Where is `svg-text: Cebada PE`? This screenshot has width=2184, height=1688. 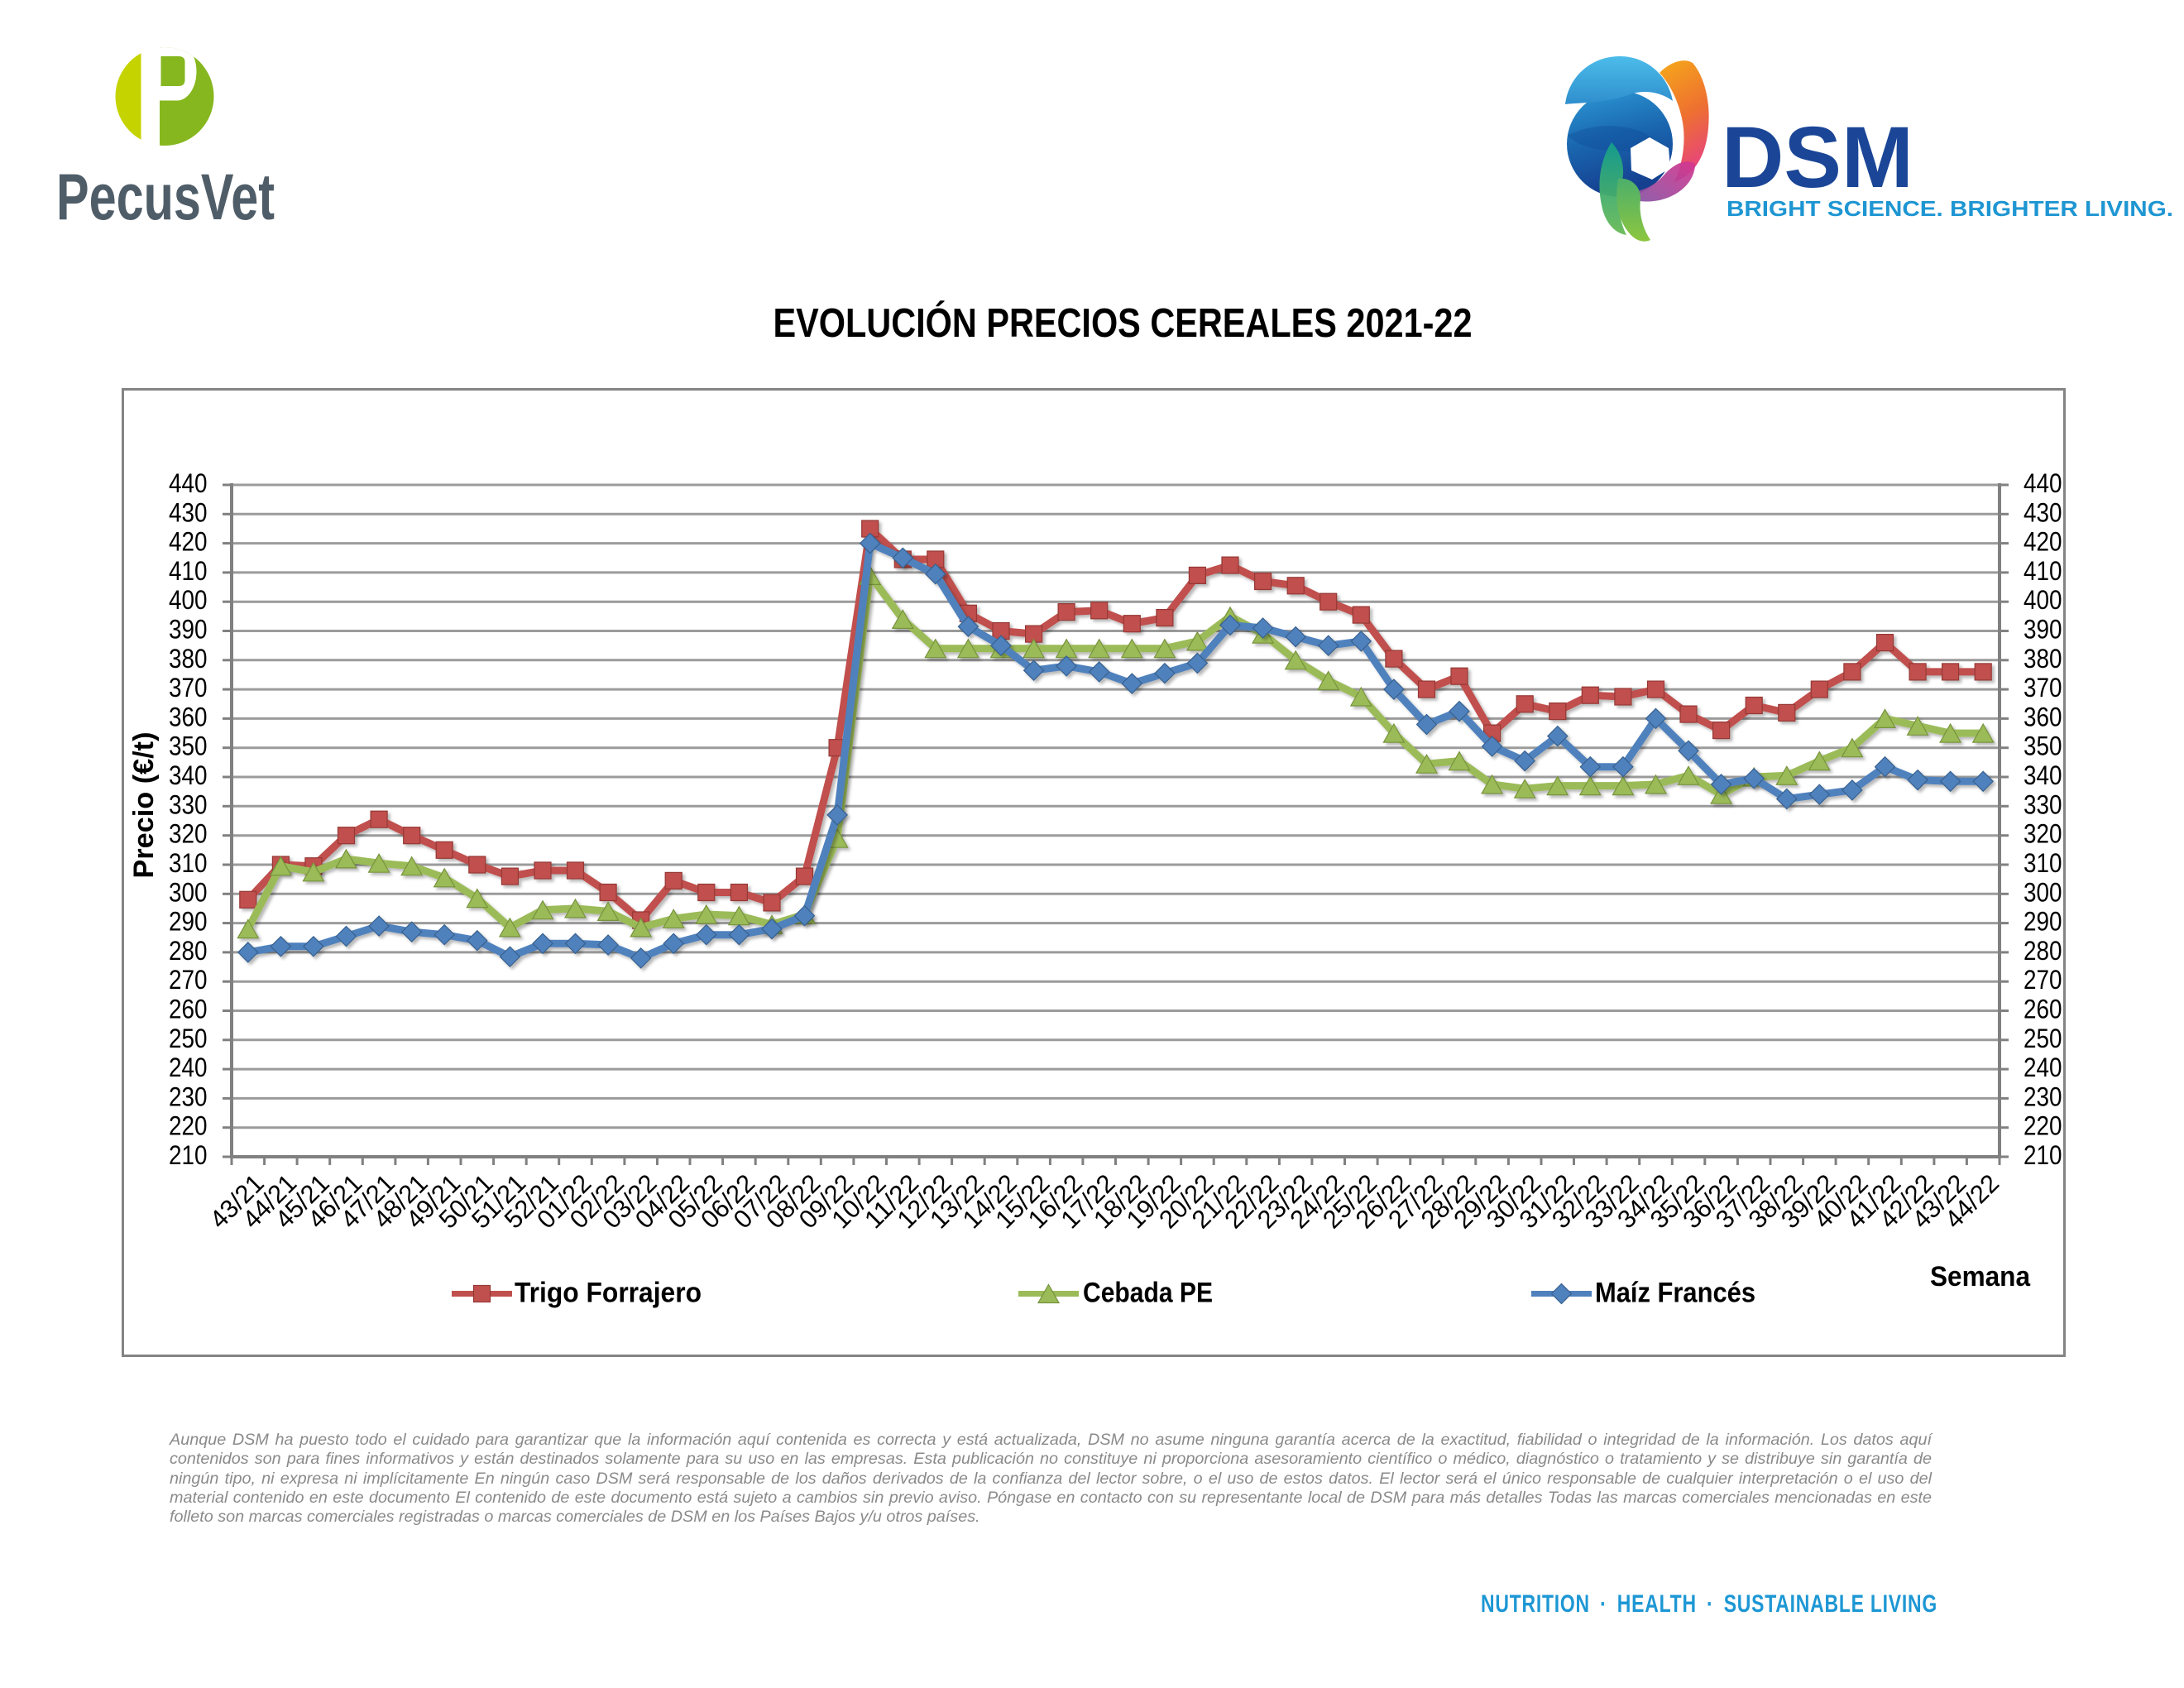
svg-text: Cebada PE is located at coordinates (1148, 1293).